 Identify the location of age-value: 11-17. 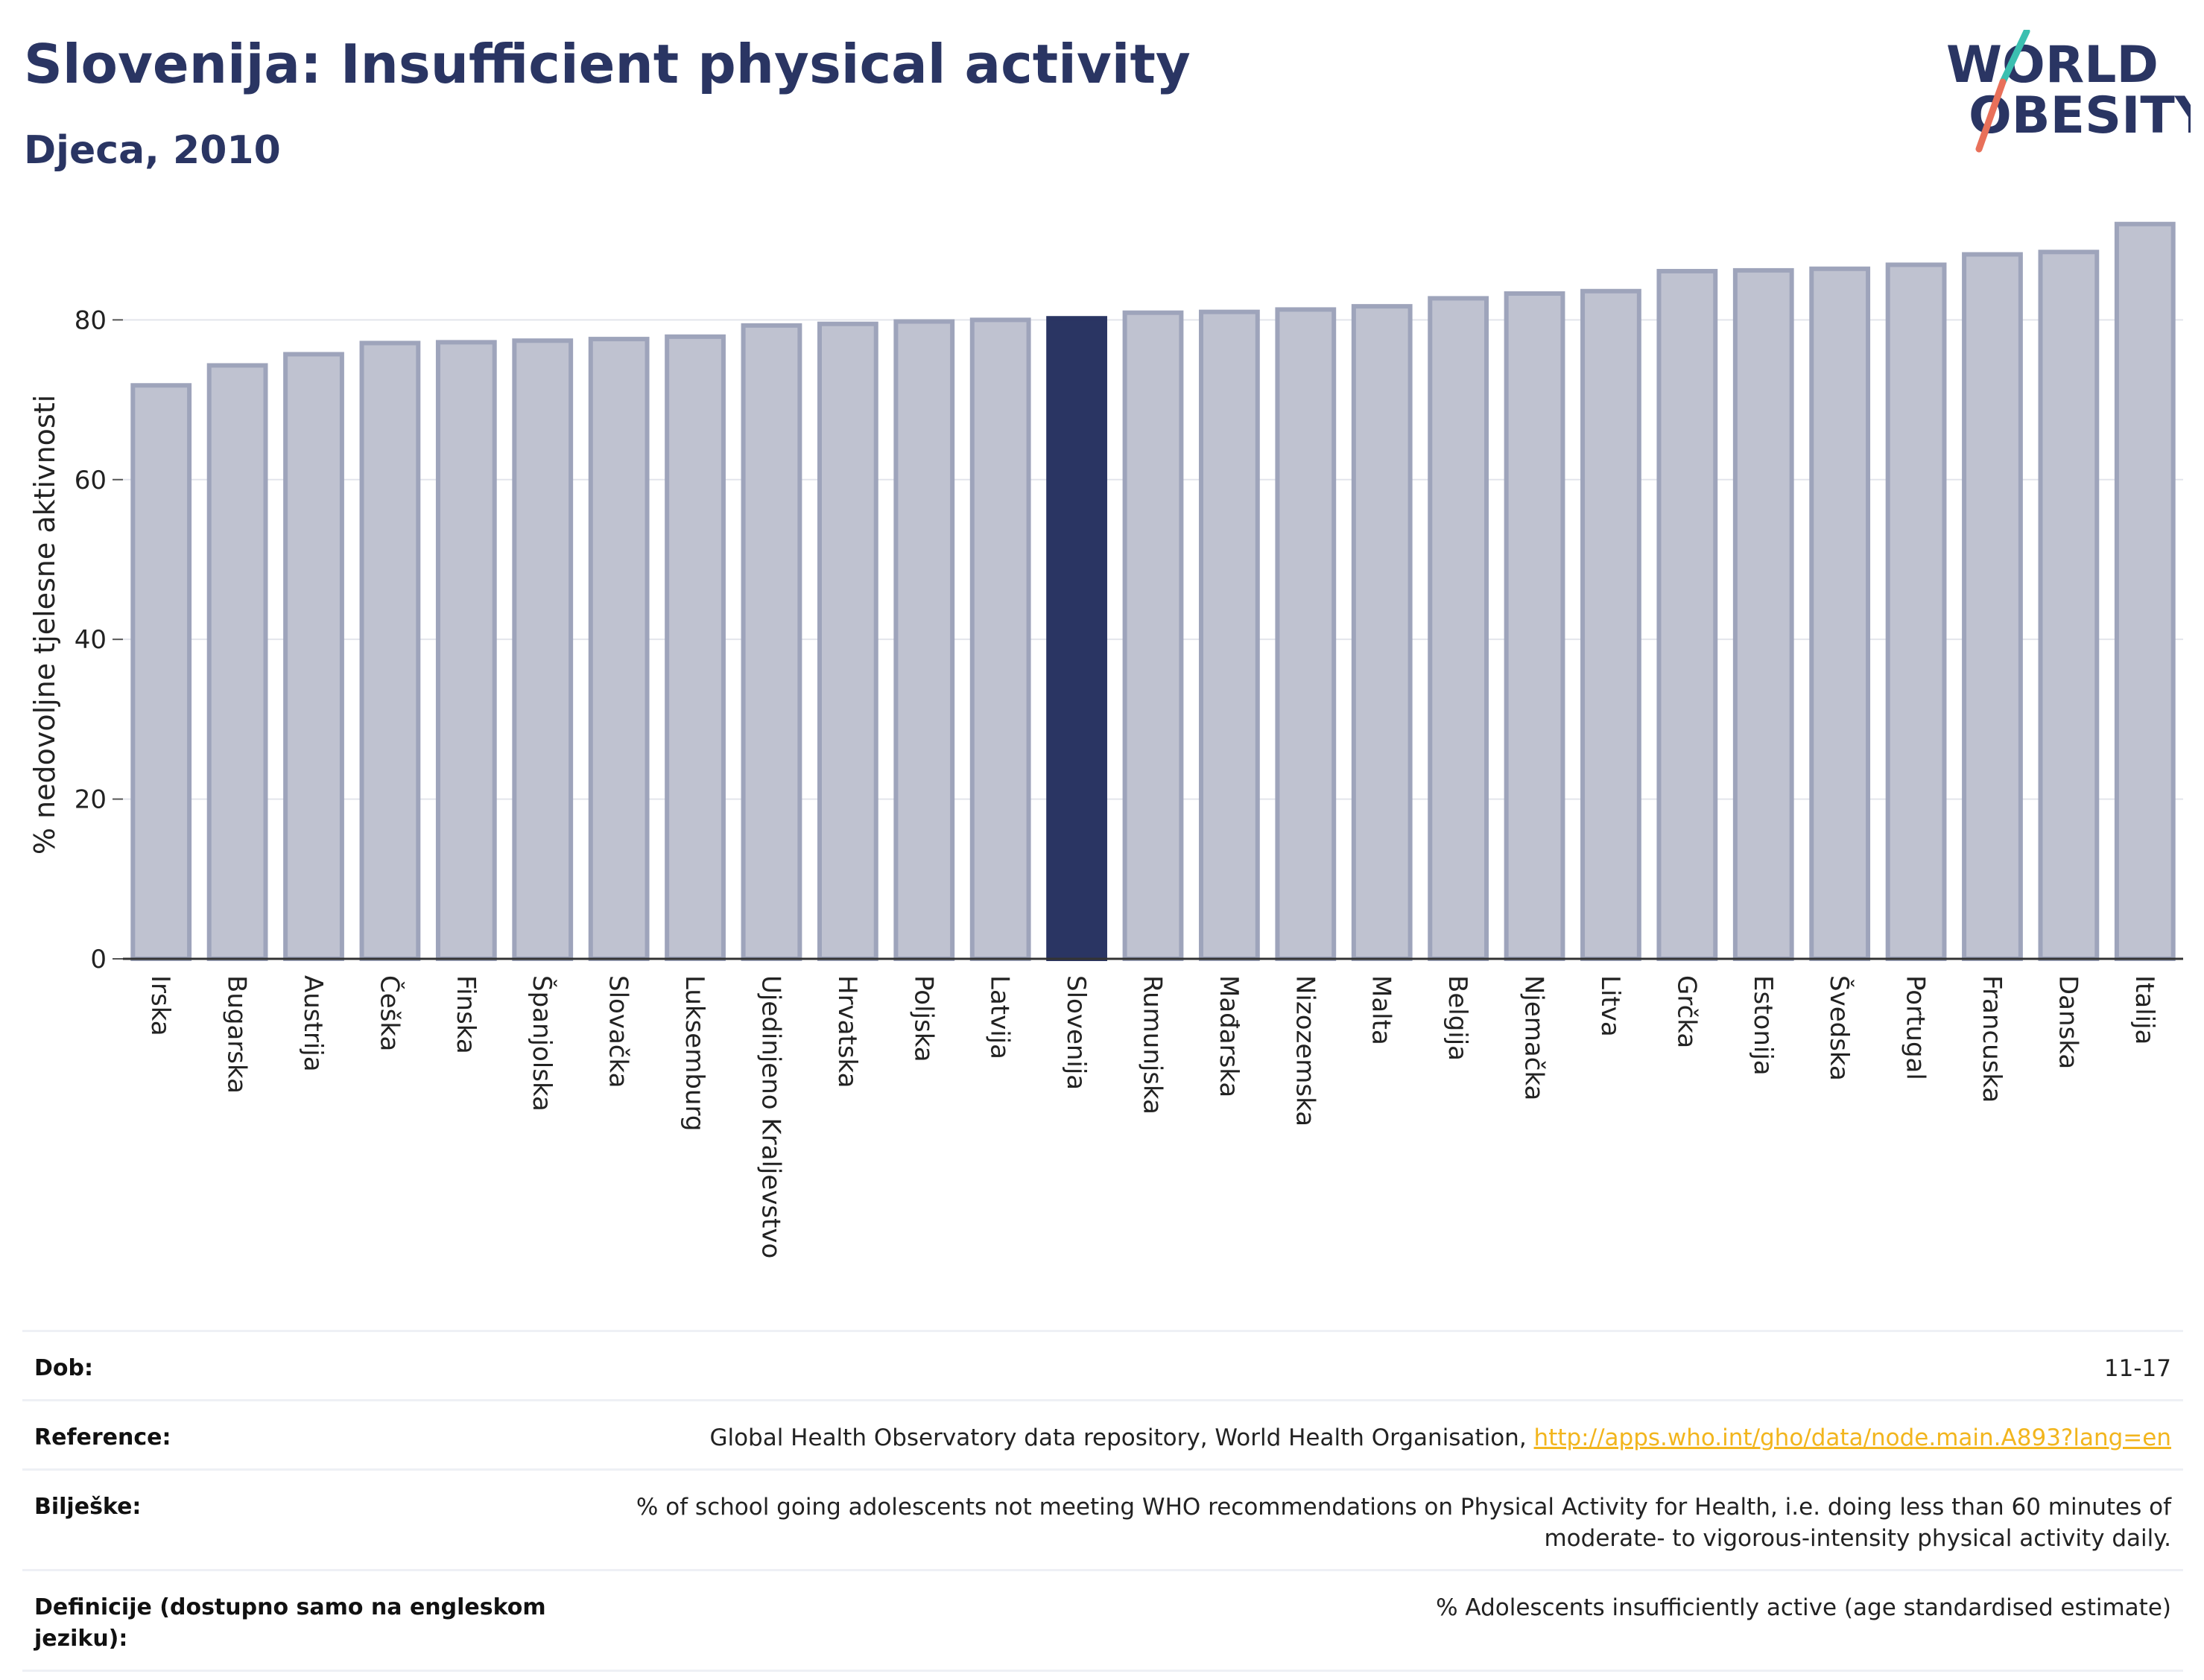
(2137, 1368).